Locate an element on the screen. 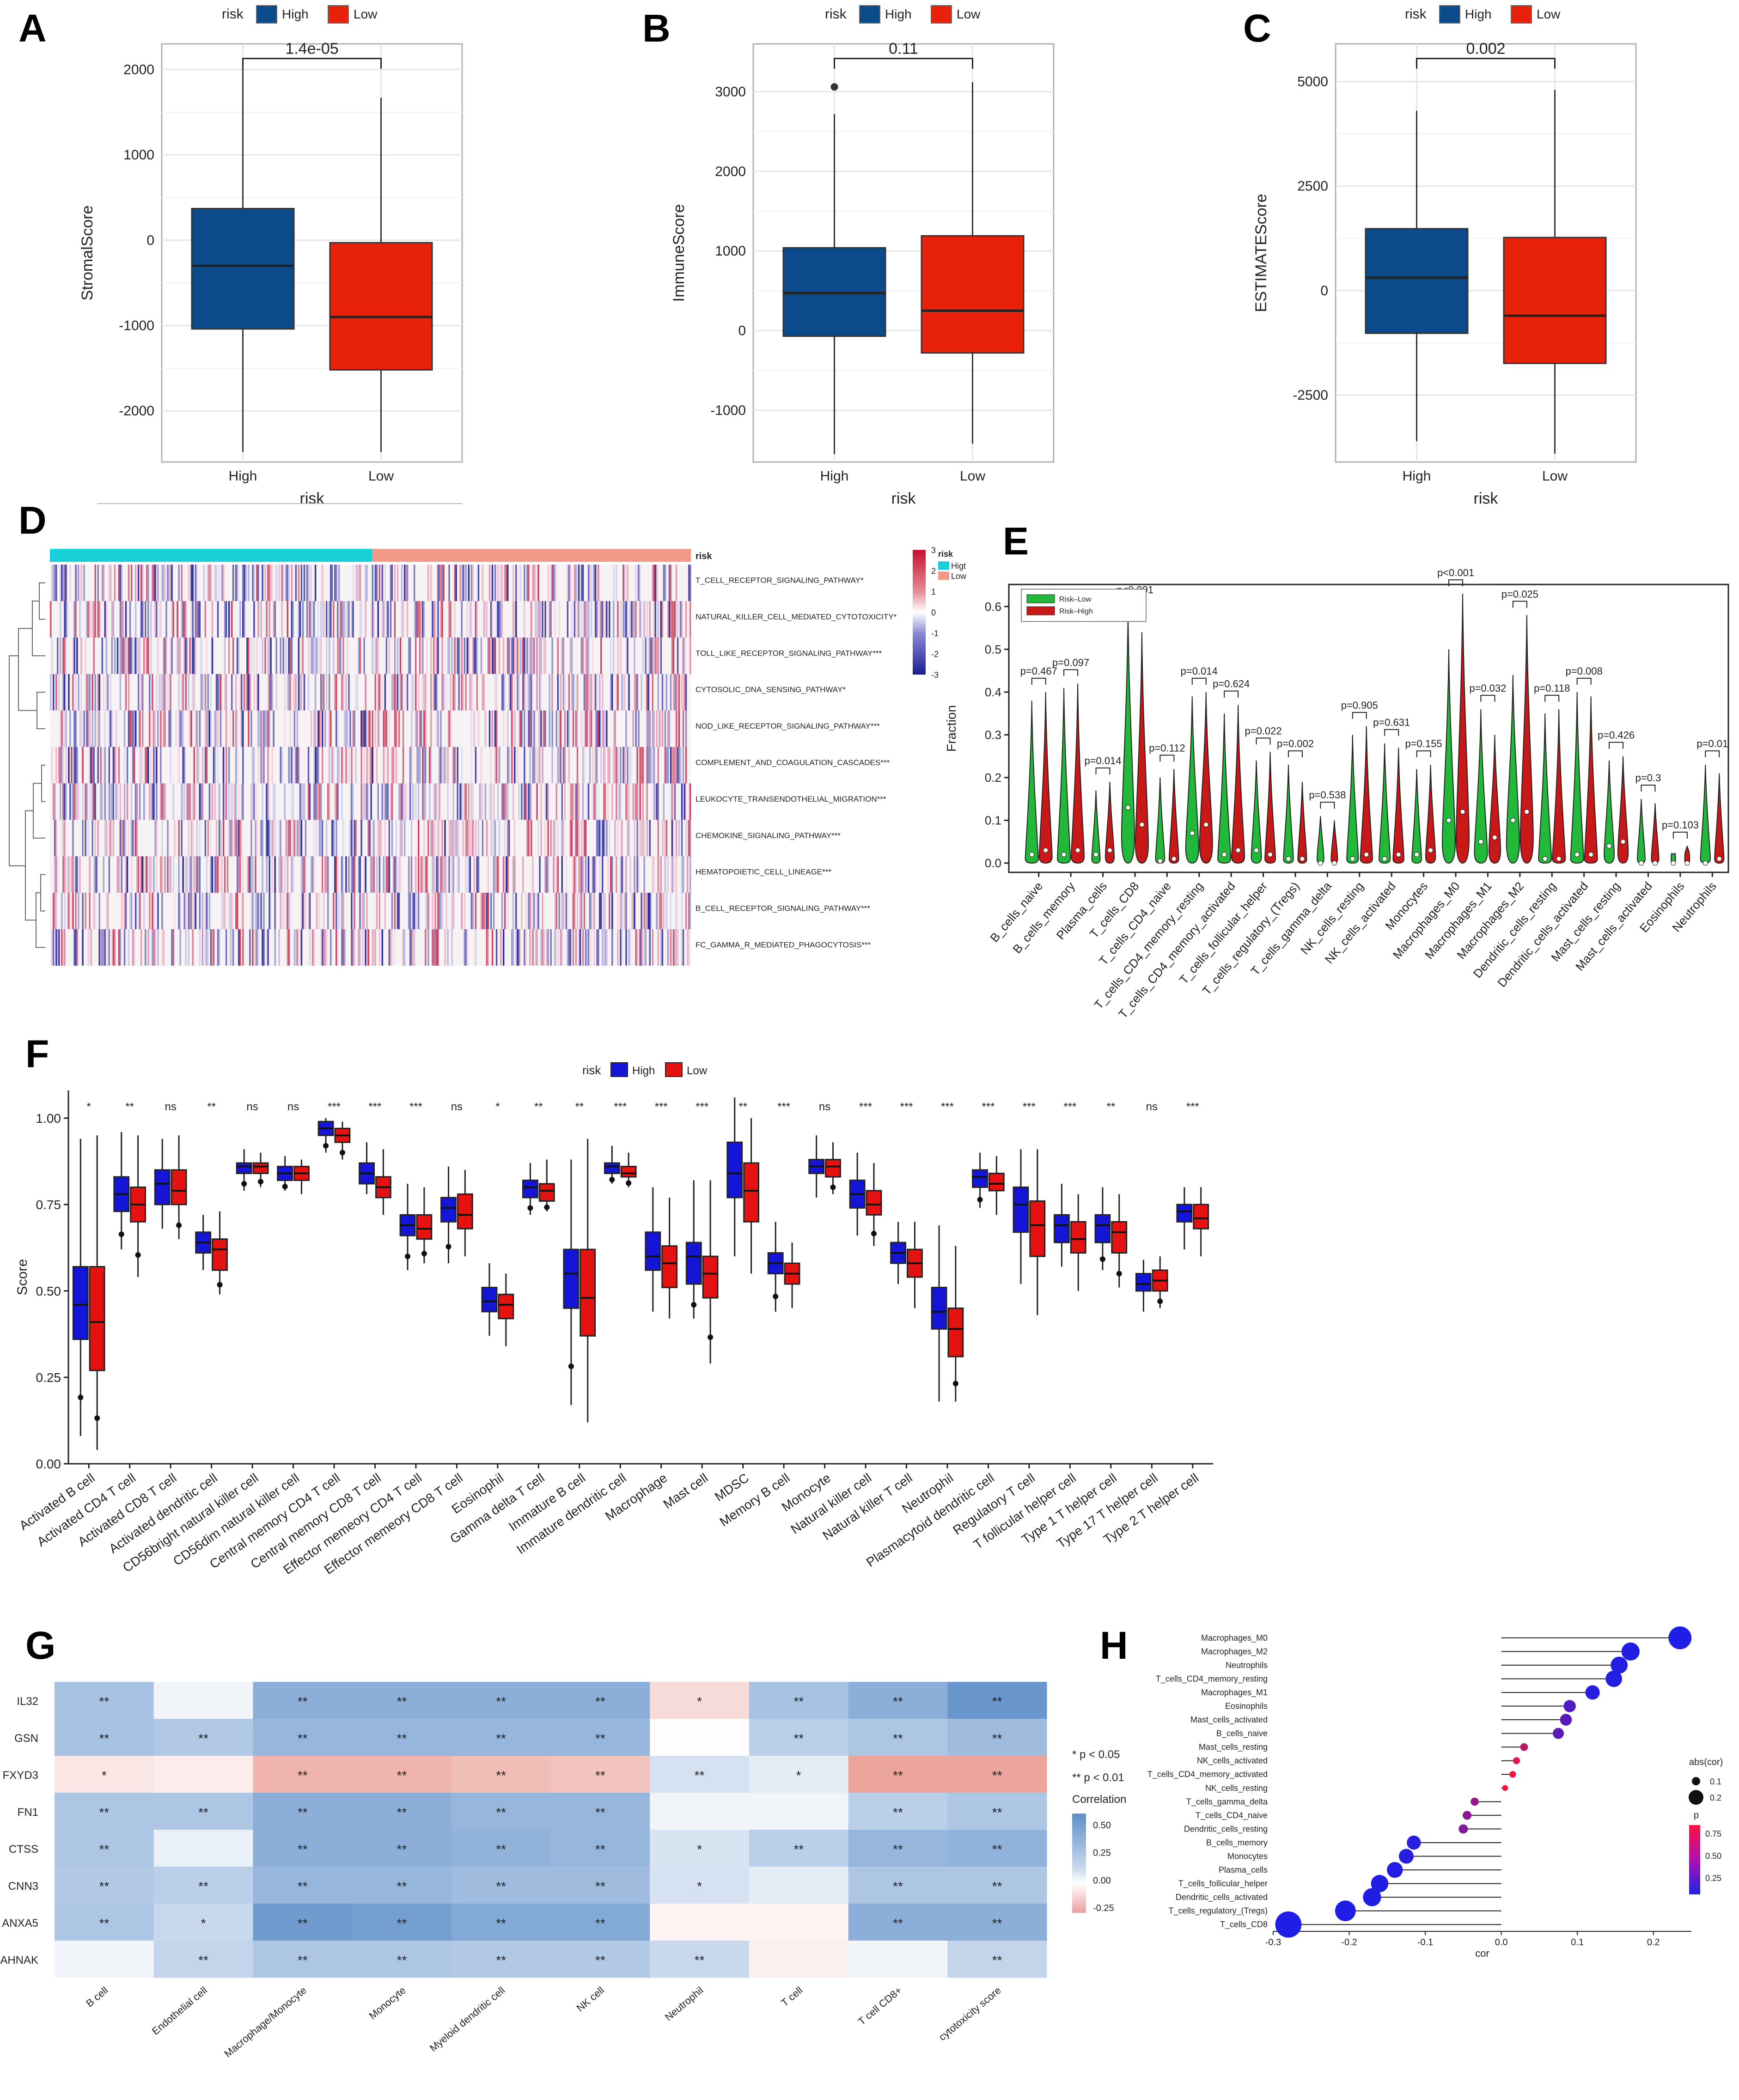  f-significance: ** is located at coordinates (579, 1107).